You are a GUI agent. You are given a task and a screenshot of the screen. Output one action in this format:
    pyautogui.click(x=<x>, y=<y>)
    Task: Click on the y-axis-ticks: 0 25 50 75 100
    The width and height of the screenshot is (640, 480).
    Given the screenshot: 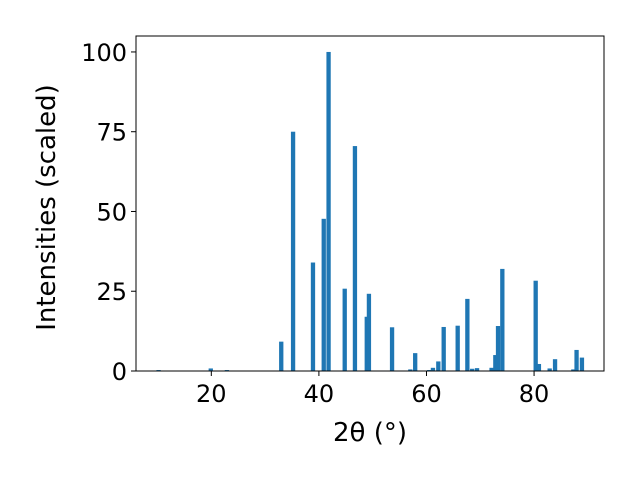 What is the action you would take?
    pyautogui.click(x=108, y=212)
    